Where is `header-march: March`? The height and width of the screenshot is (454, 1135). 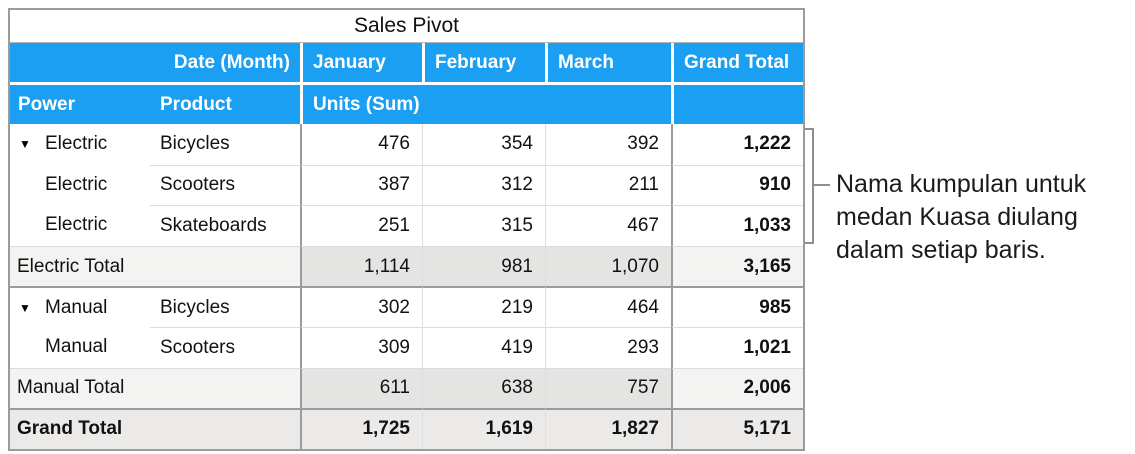 header-march: March is located at coordinates (608, 62).